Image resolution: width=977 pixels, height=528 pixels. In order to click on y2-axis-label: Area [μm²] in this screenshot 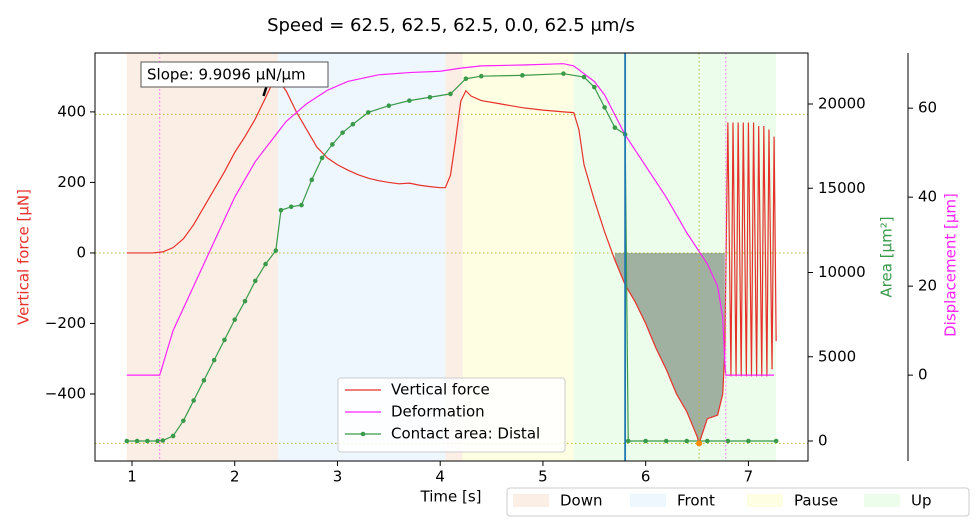, I will do `click(887, 256)`.